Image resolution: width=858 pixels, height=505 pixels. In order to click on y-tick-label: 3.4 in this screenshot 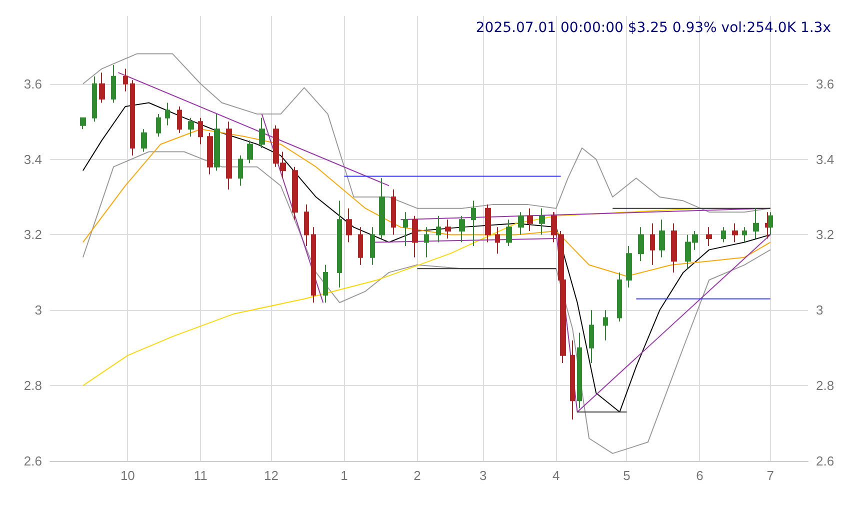, I will do `click(33, 159)`.